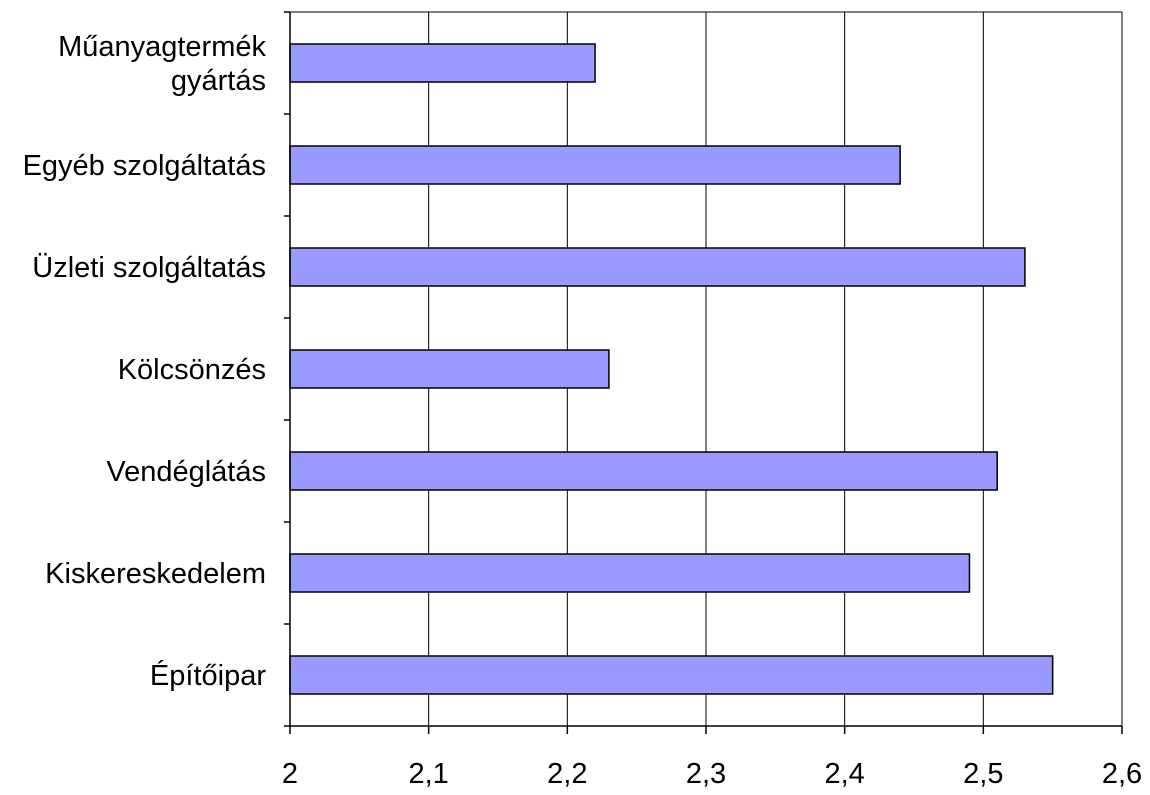 This screenshot has width=1150, height=795. Describe the element at coordinates (162, 64) in the screenshot. I see `category-label: Műanyagtermék gyártás` at that location.